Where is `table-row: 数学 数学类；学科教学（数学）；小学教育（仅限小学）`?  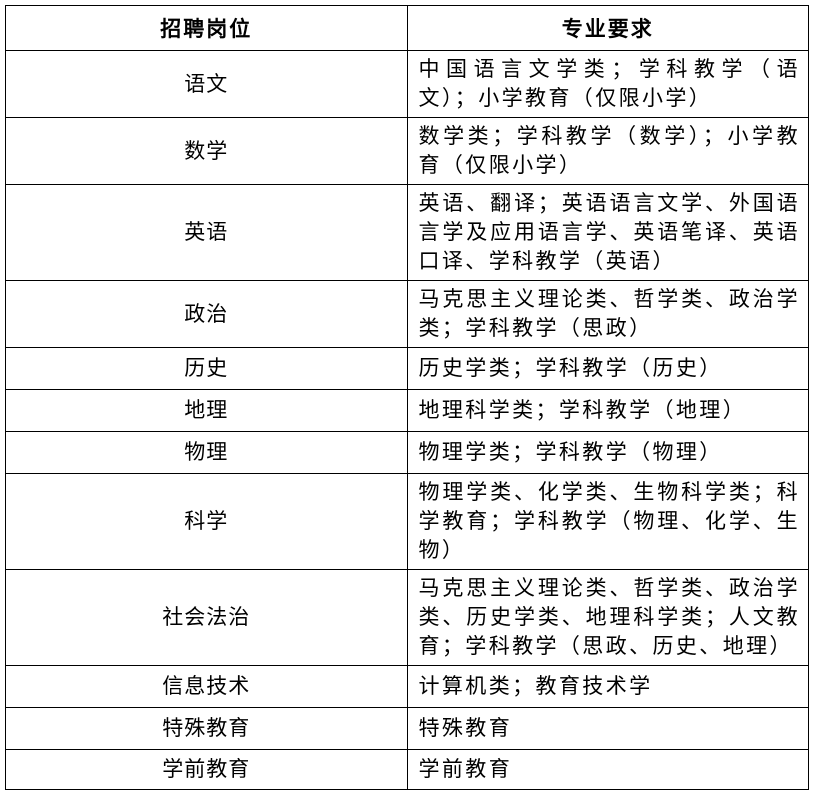
table-row: 数学 数学类；学科教学（数学）；小学教育（仅限小学） is located at coordinates (407, 151).